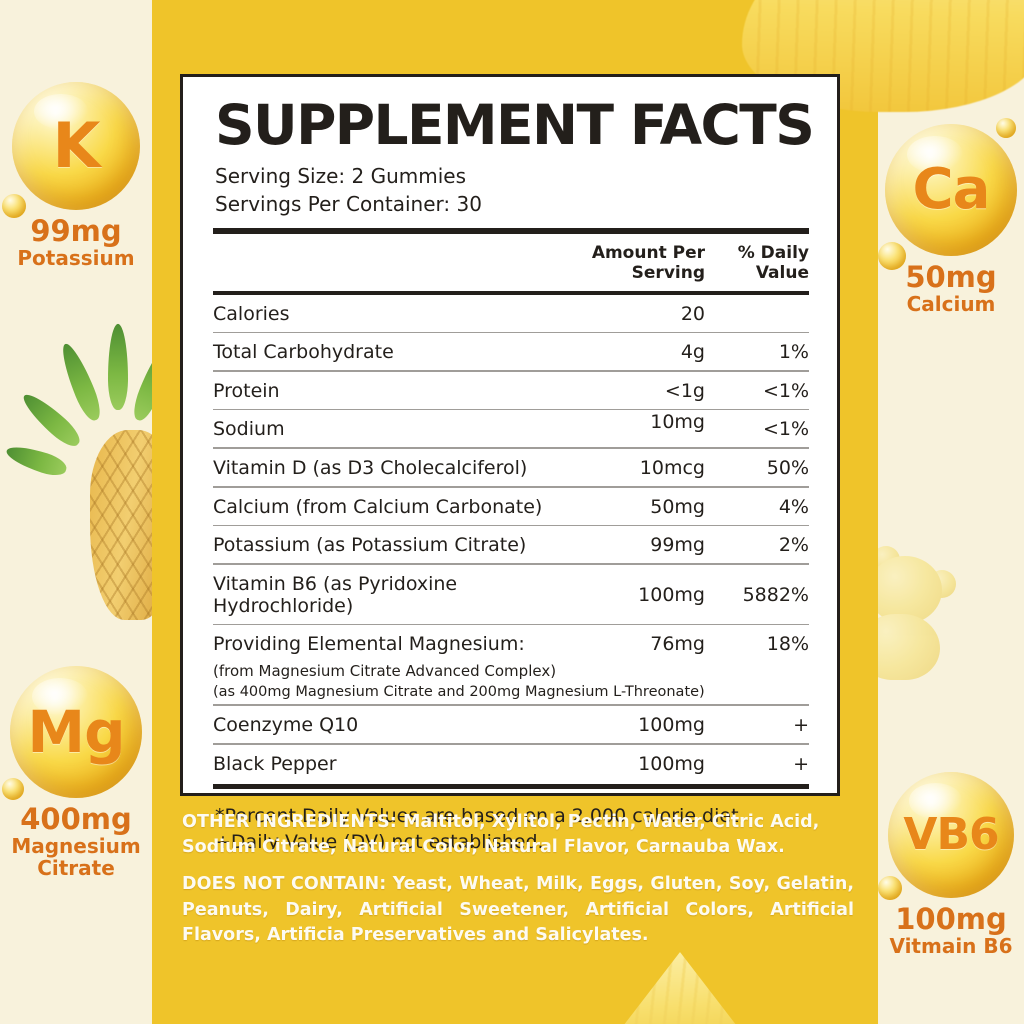  What do you see at coordinates (275, 763) in the screenshot?
I see `row-name: Black Pepper` at bounding box center [275, 763].